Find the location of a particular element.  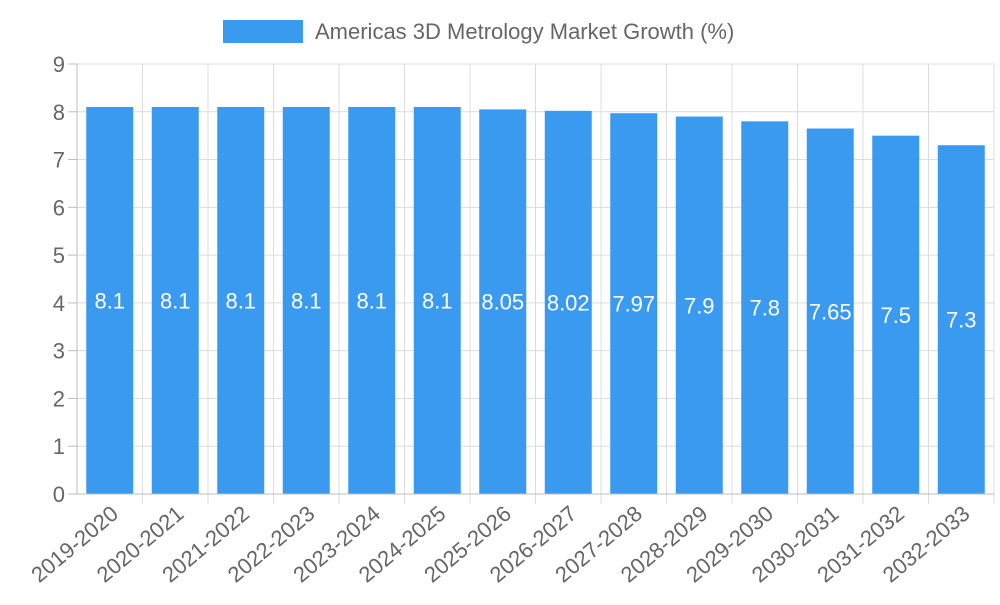

y-tick-label: 7 is located at coordinates (59, 160).